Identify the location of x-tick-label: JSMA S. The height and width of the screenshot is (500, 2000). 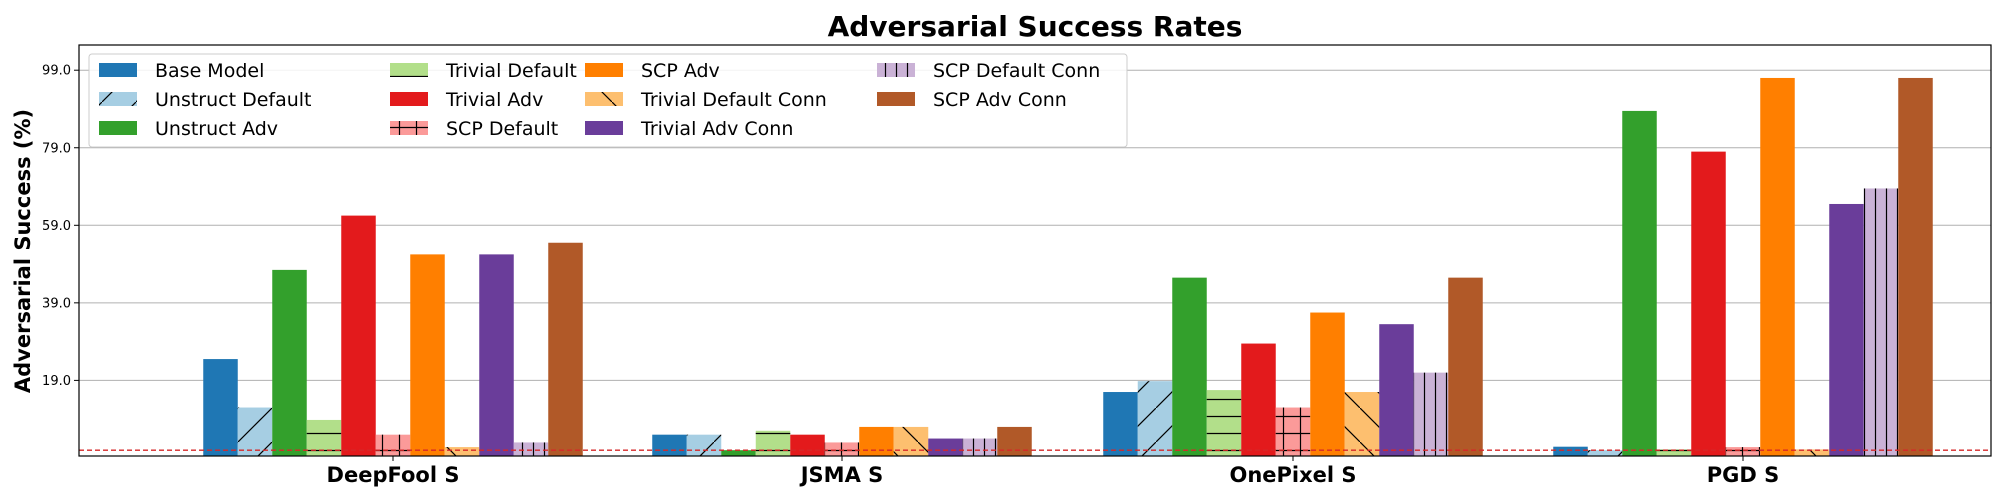
(841, 475).